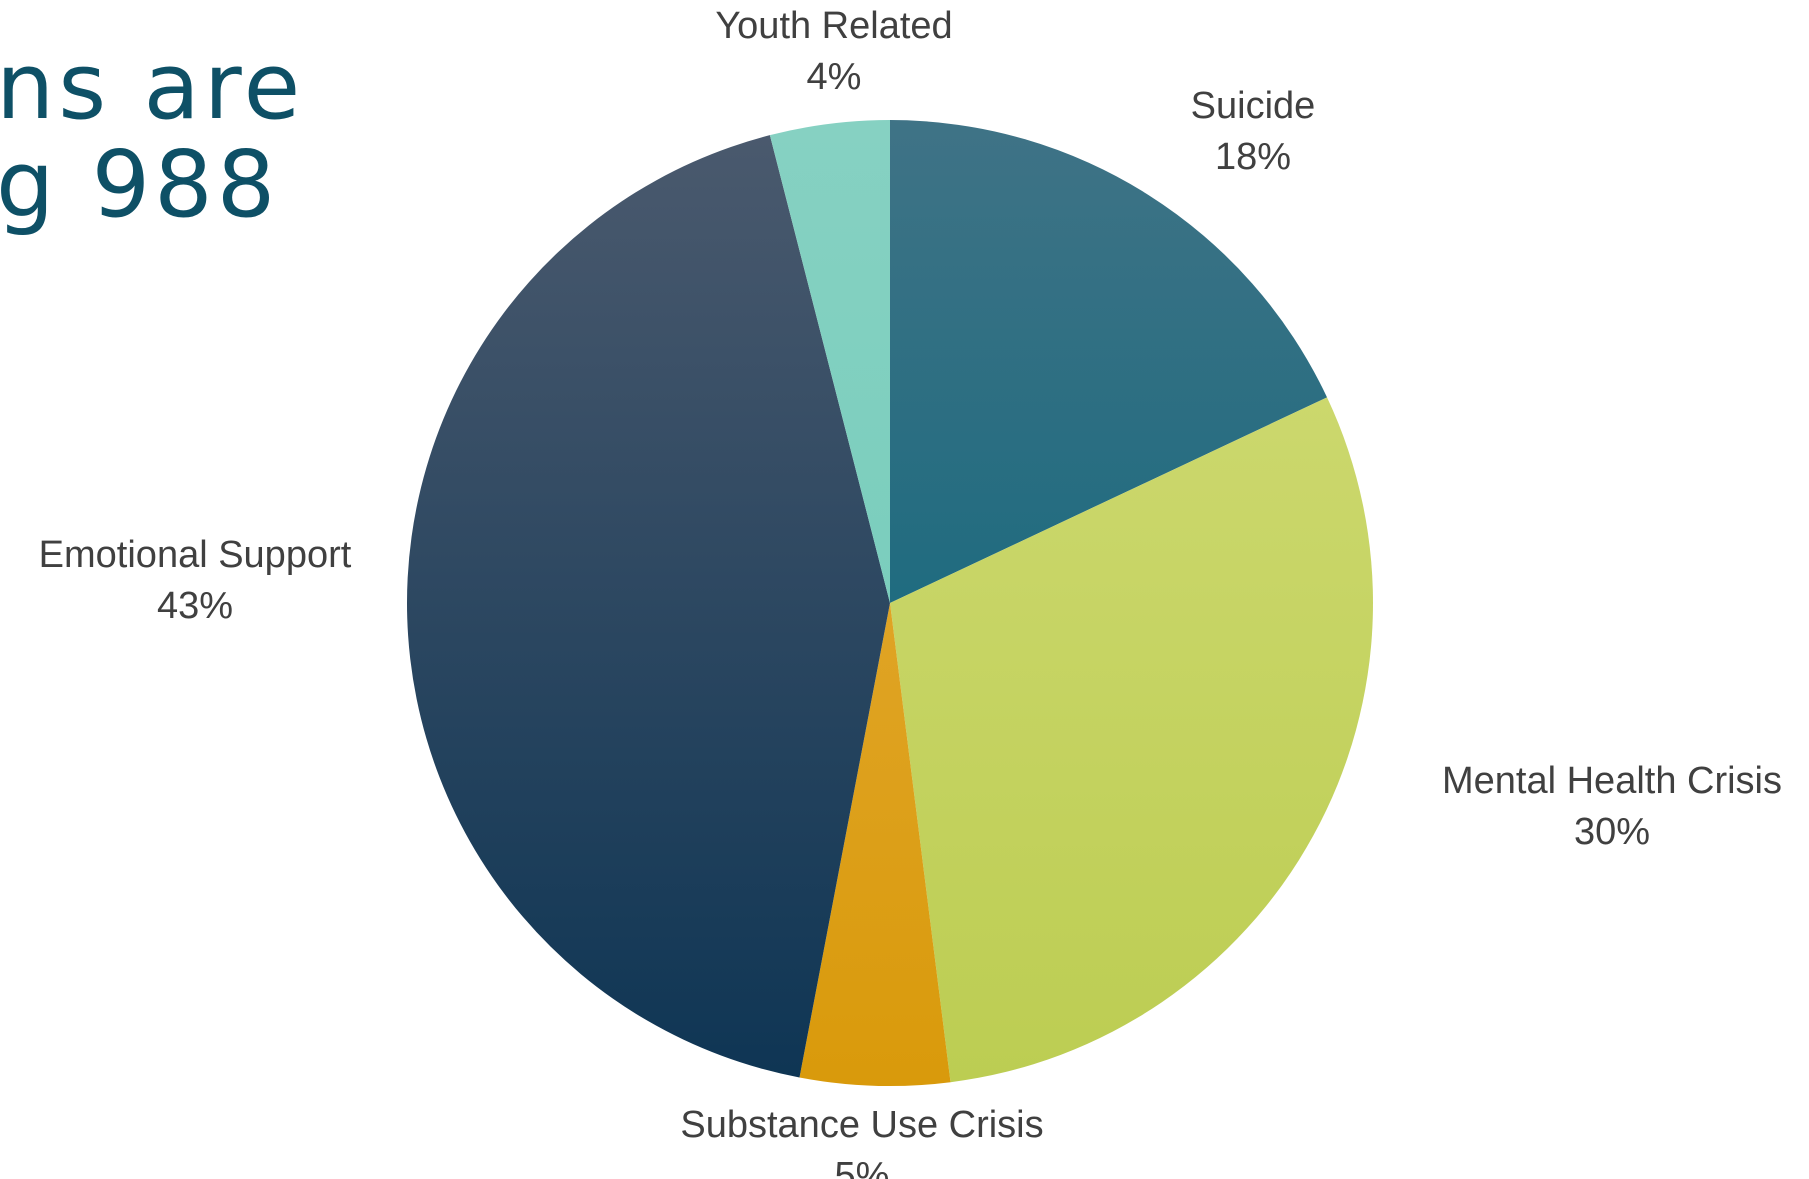 This screenshot has height=1179, width=1809. Describe the element at coordinates (875, 844) in the screenshot. I see `pie-slice-substance-use-crisis` at that location.